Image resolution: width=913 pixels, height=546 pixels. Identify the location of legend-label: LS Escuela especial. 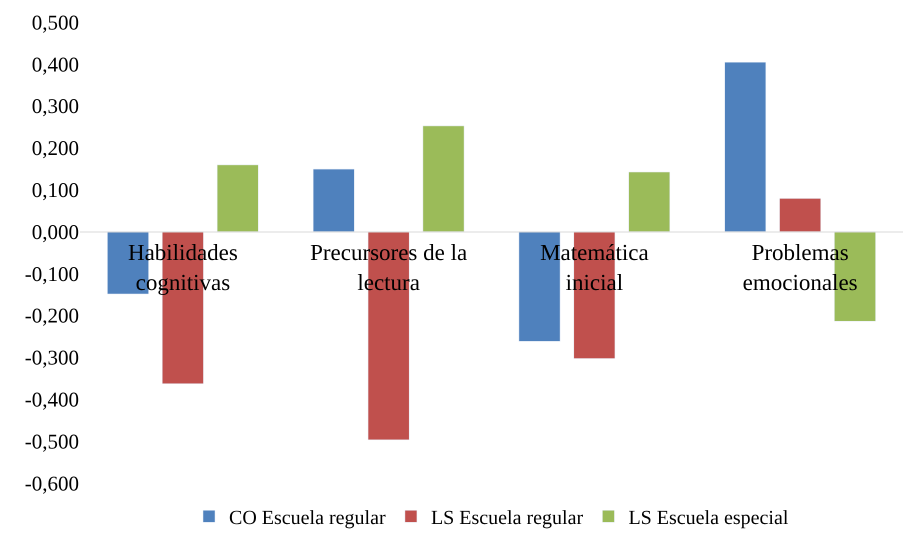
(708, 518).